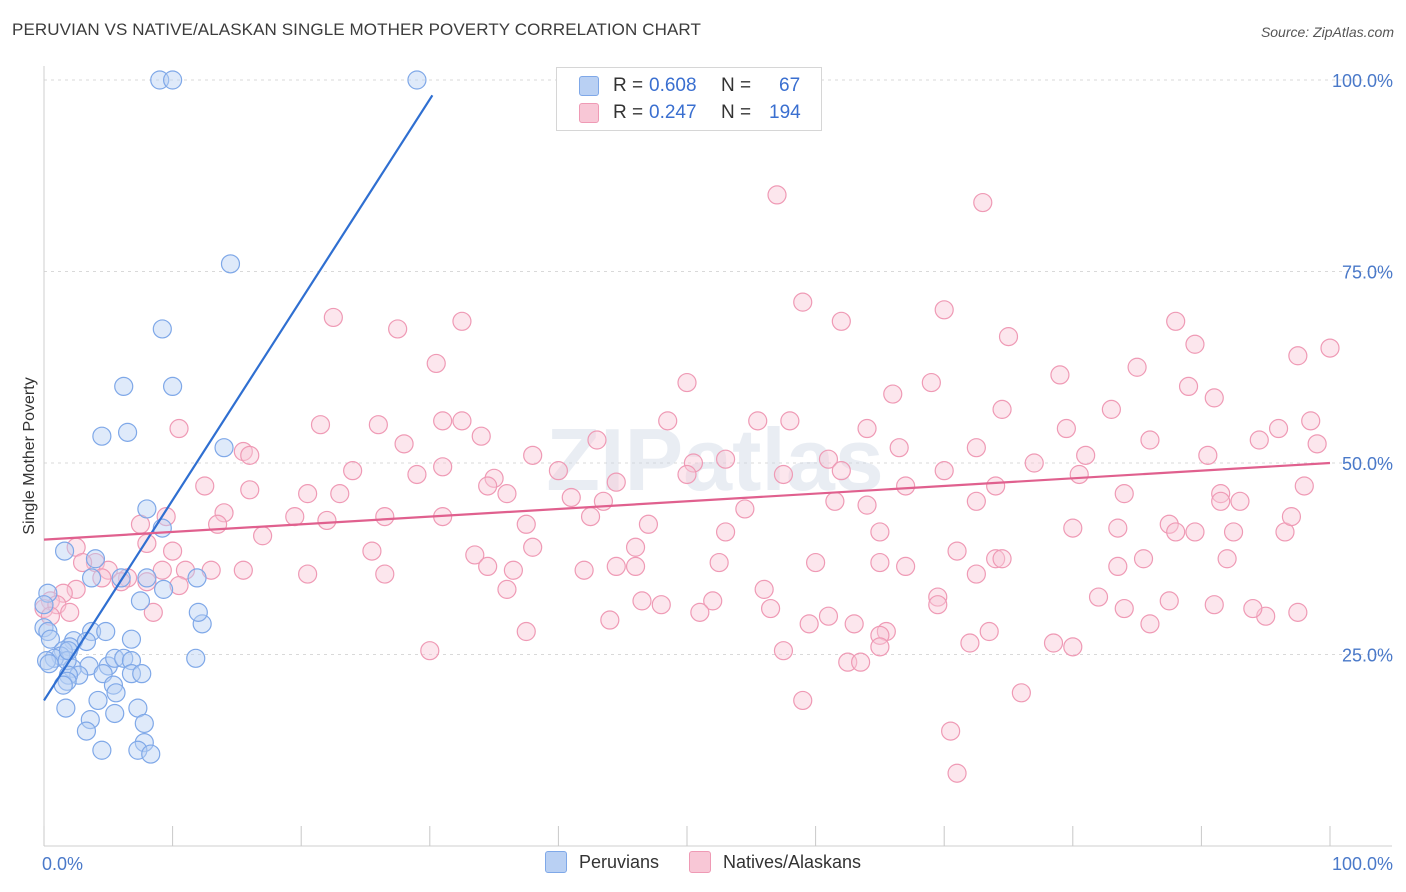  What do you see at coordinates (1367, 464) in the screenshot?
I see `y-tick-label: 50.0%` at bounding box center [1367, 464].